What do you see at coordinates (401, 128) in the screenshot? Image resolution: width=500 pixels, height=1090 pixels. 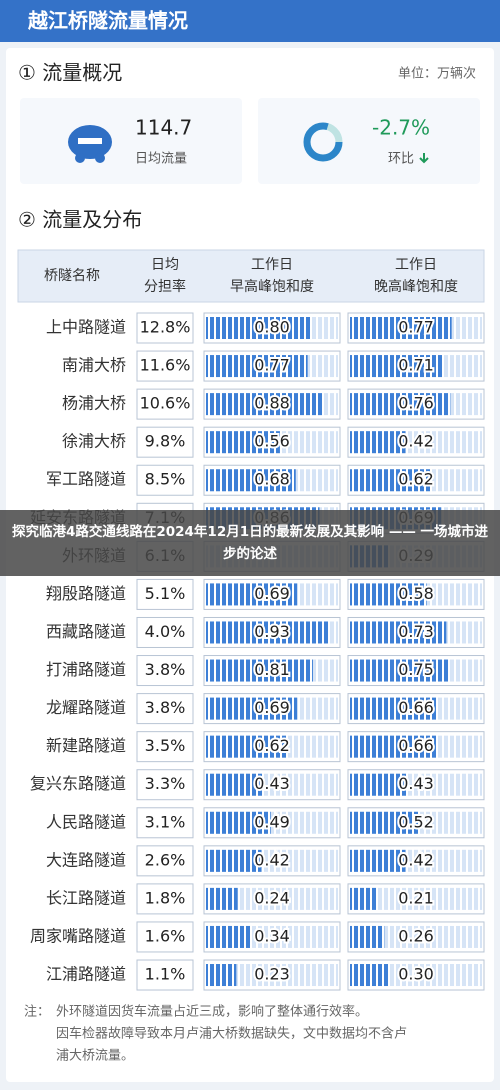 I see `metric-value: -2.7%` at bounding box center [401, 128].